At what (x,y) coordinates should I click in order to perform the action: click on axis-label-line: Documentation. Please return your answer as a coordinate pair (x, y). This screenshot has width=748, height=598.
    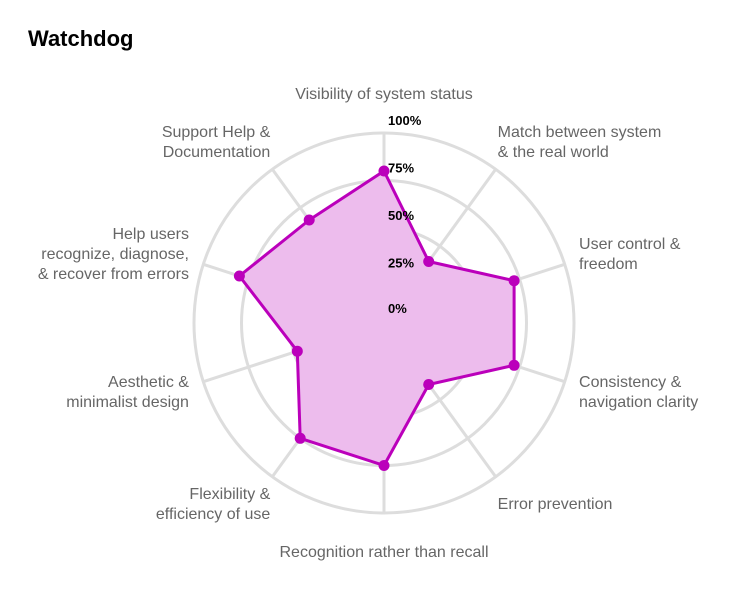
    Looking at the image, I should click on (217, 152).